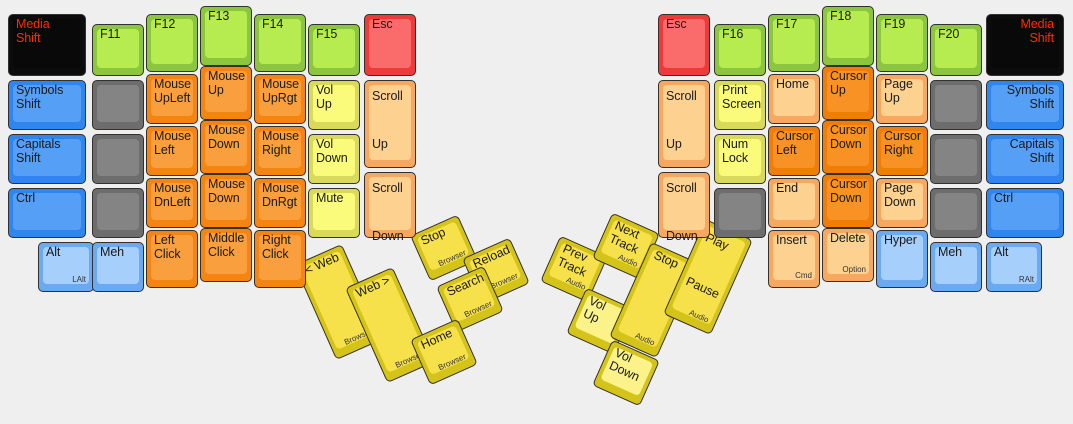 The height and width of the screenshot is (424, 1073). I want to click on key-r-scroll-down: Scroll Down, so click(684, 207).